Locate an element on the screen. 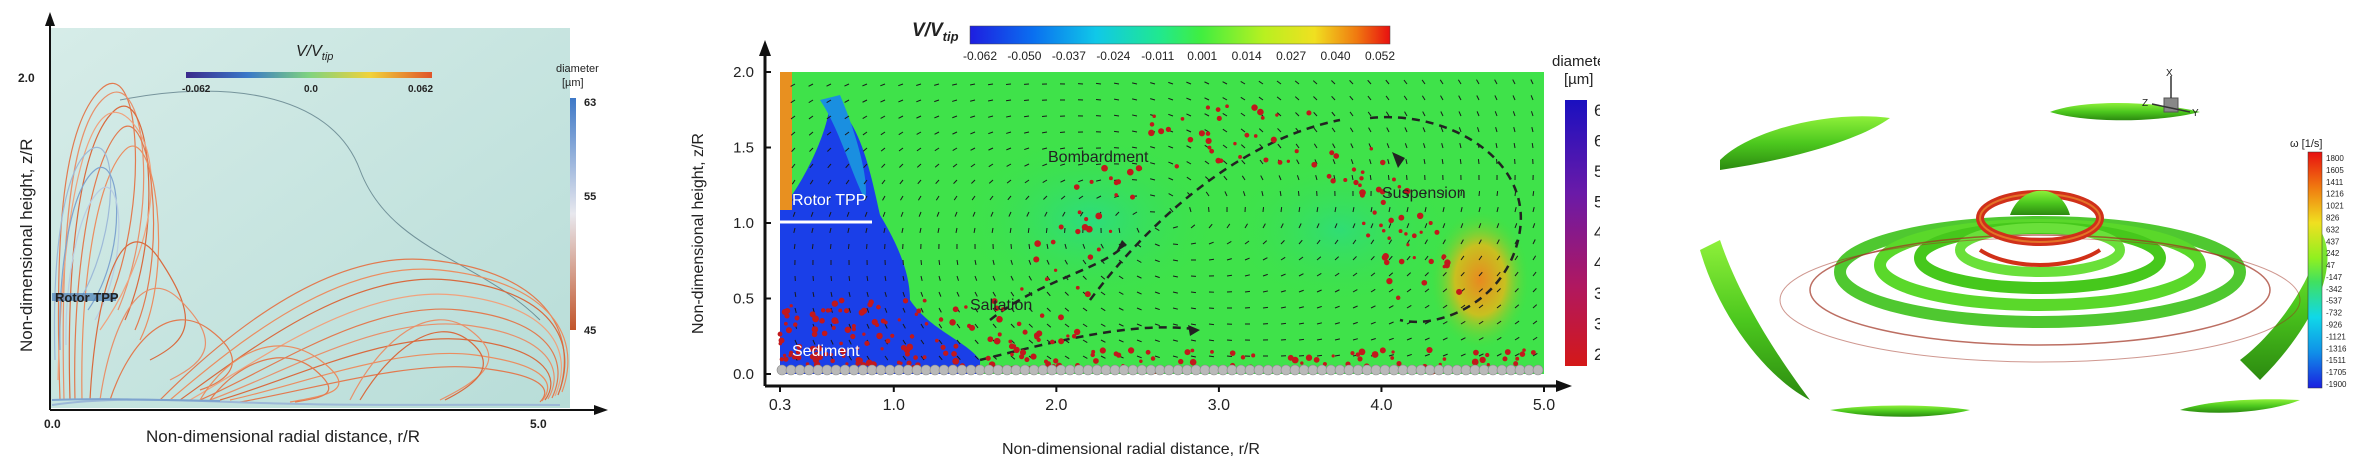  diameter-tick-label: 25 is located at coordinates (1597, 354).